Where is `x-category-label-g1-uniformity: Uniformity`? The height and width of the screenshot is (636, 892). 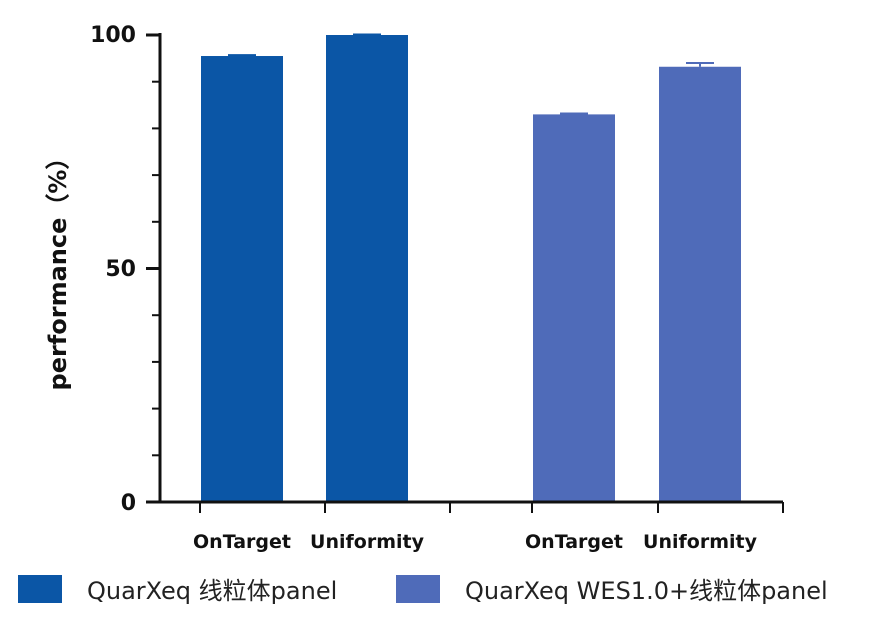
x-category-label-g1-uniformity: Uniformity is located at coordinates (367, 542).